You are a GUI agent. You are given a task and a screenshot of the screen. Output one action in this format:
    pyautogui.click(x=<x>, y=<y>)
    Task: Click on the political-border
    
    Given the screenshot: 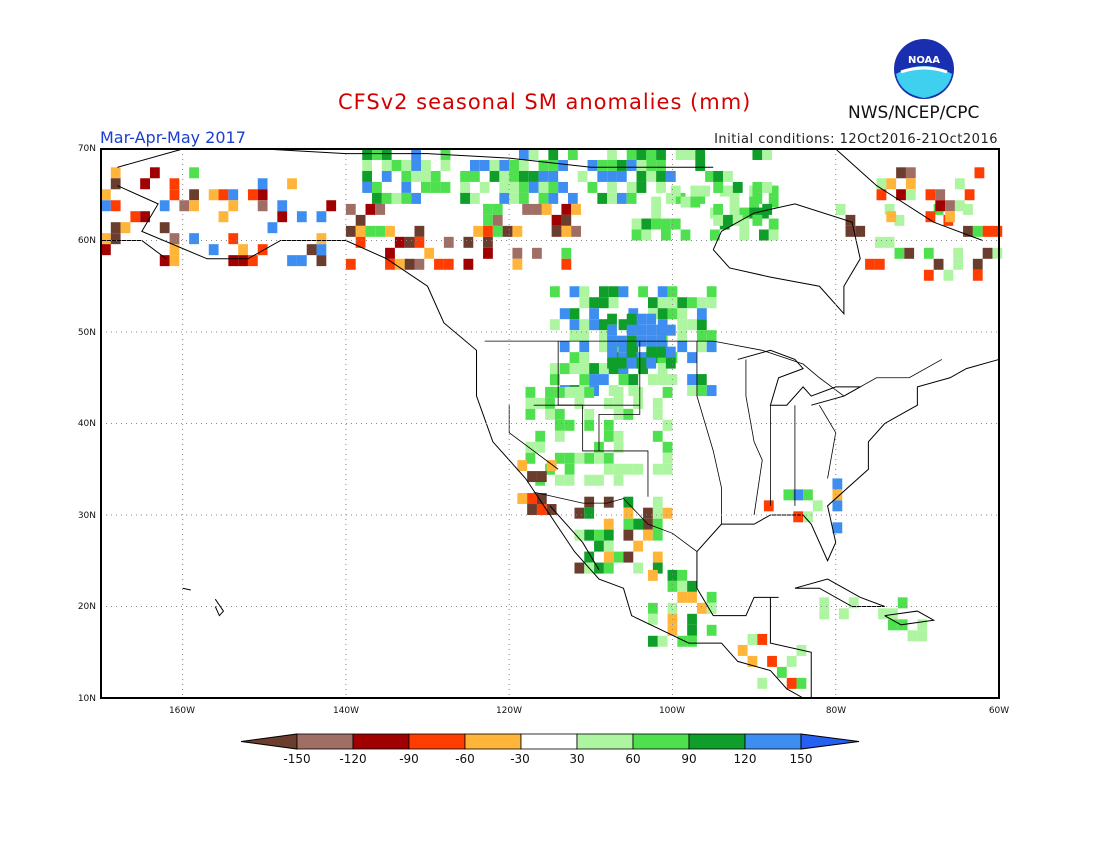 What is the action you would take?
    pyautogui.click(x=709, y=433)
    